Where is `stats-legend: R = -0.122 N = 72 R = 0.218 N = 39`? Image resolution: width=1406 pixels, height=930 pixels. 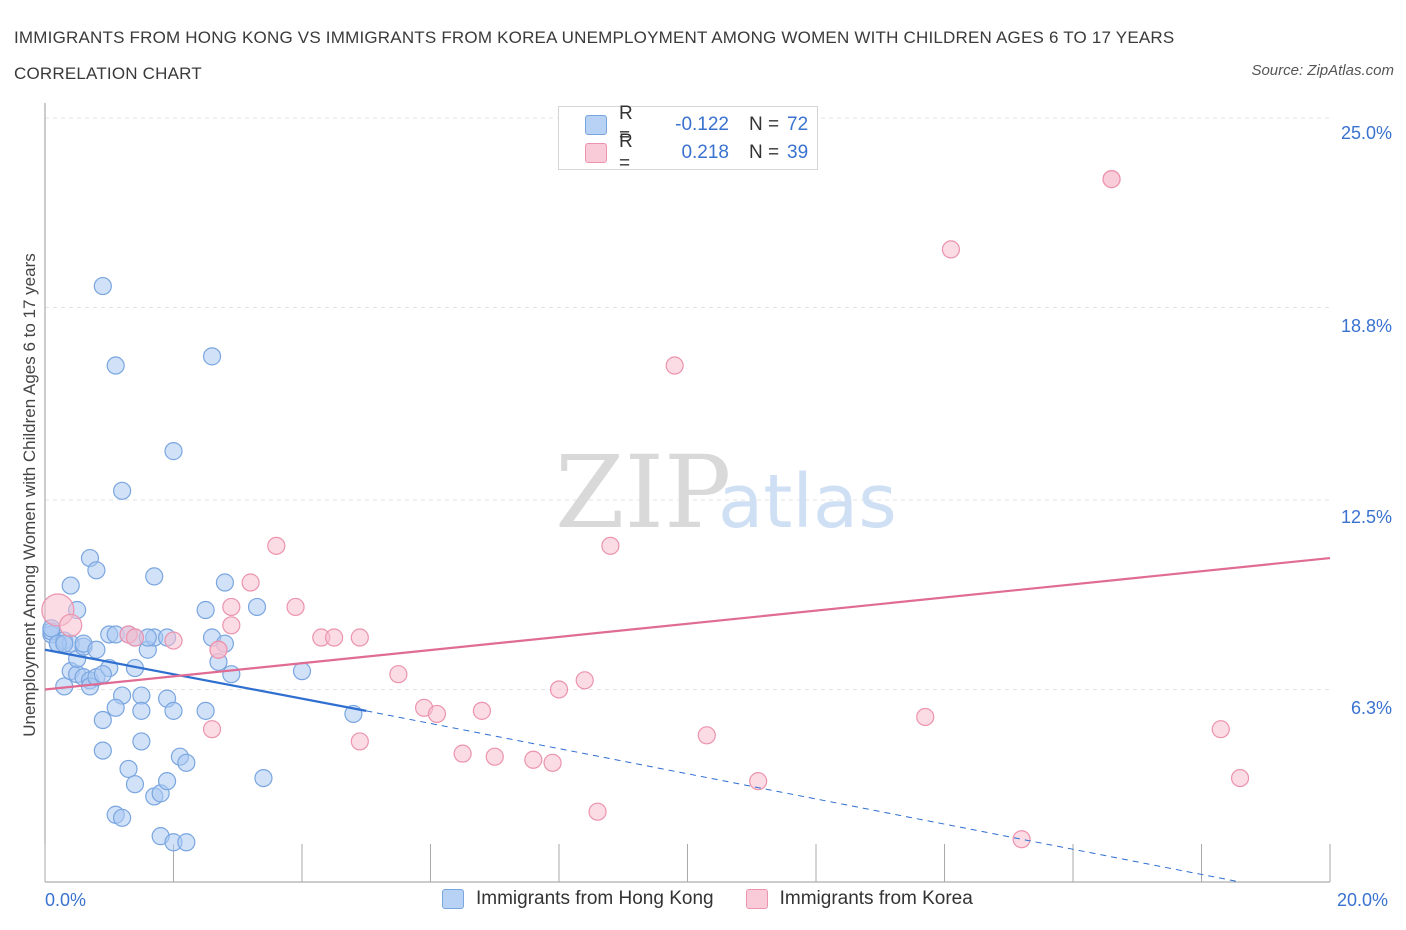
stats-legend: R = -0.122 N = 72 R = 0.218 N = 39 is located at coordinates (688, 138).